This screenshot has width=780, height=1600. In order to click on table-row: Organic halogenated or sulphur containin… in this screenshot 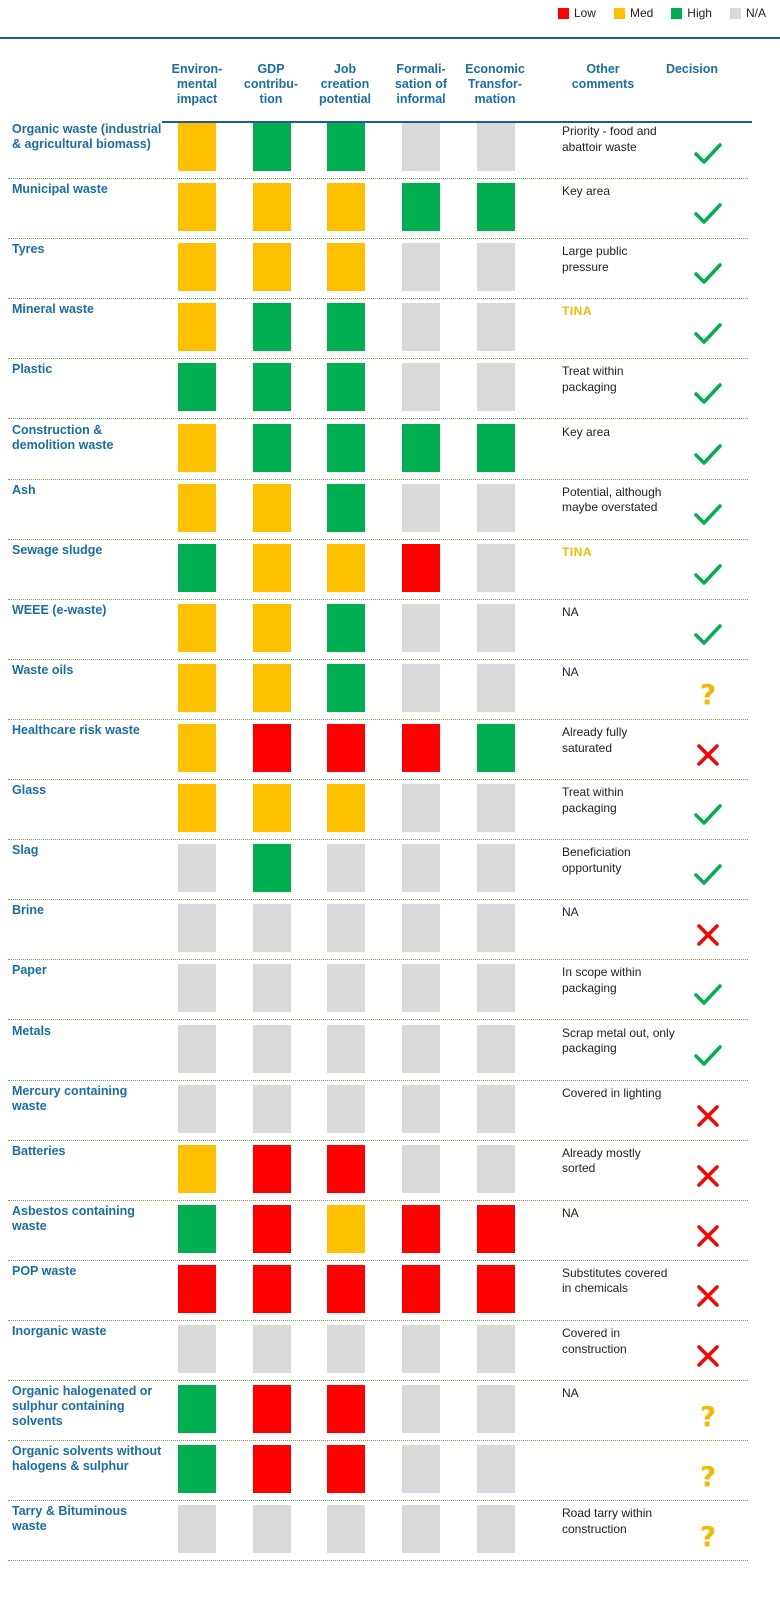, I will do `click(390, 1411)`.